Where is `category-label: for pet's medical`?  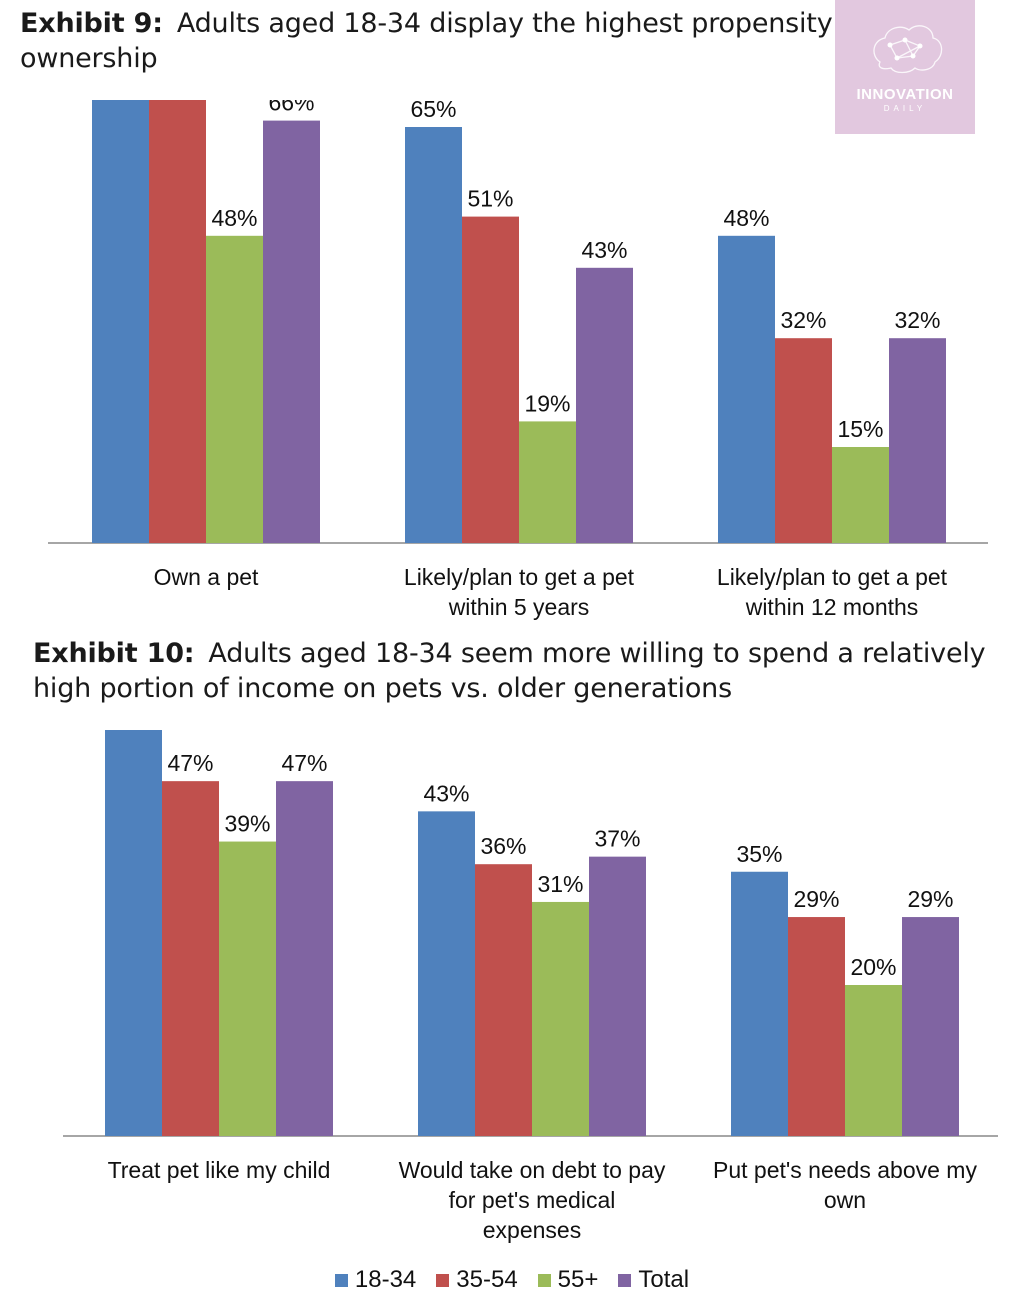 category-label: for pet's medical is located at coordinates (532, 1200).